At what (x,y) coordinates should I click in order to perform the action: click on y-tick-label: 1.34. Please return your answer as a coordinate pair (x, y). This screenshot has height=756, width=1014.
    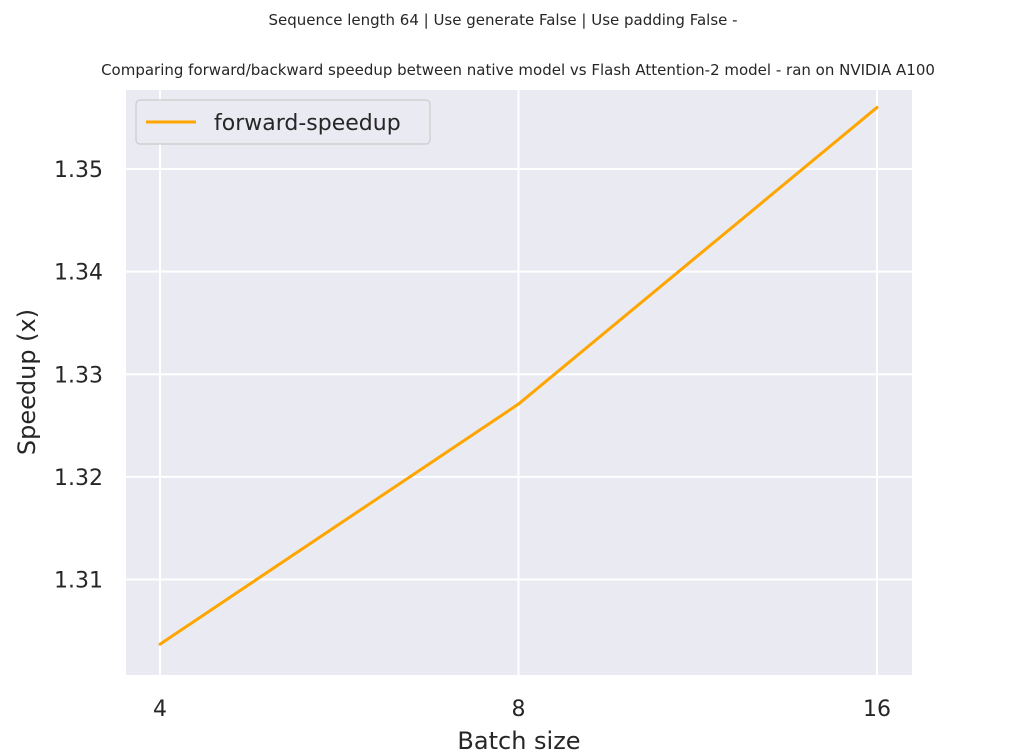
    Looking at the image, I should click on (78, 273).